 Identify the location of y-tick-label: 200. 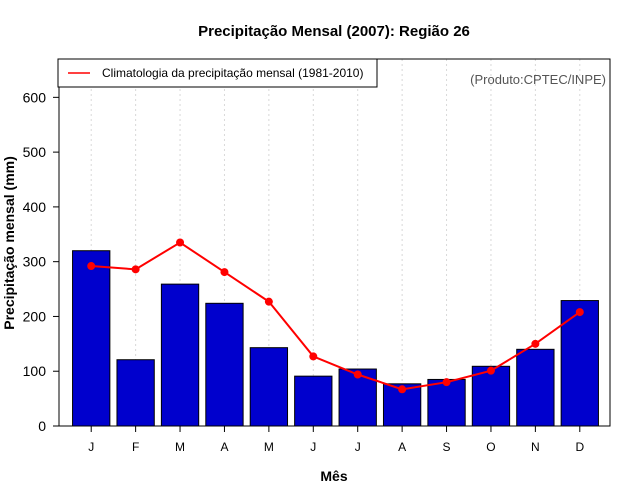
(35, 316).